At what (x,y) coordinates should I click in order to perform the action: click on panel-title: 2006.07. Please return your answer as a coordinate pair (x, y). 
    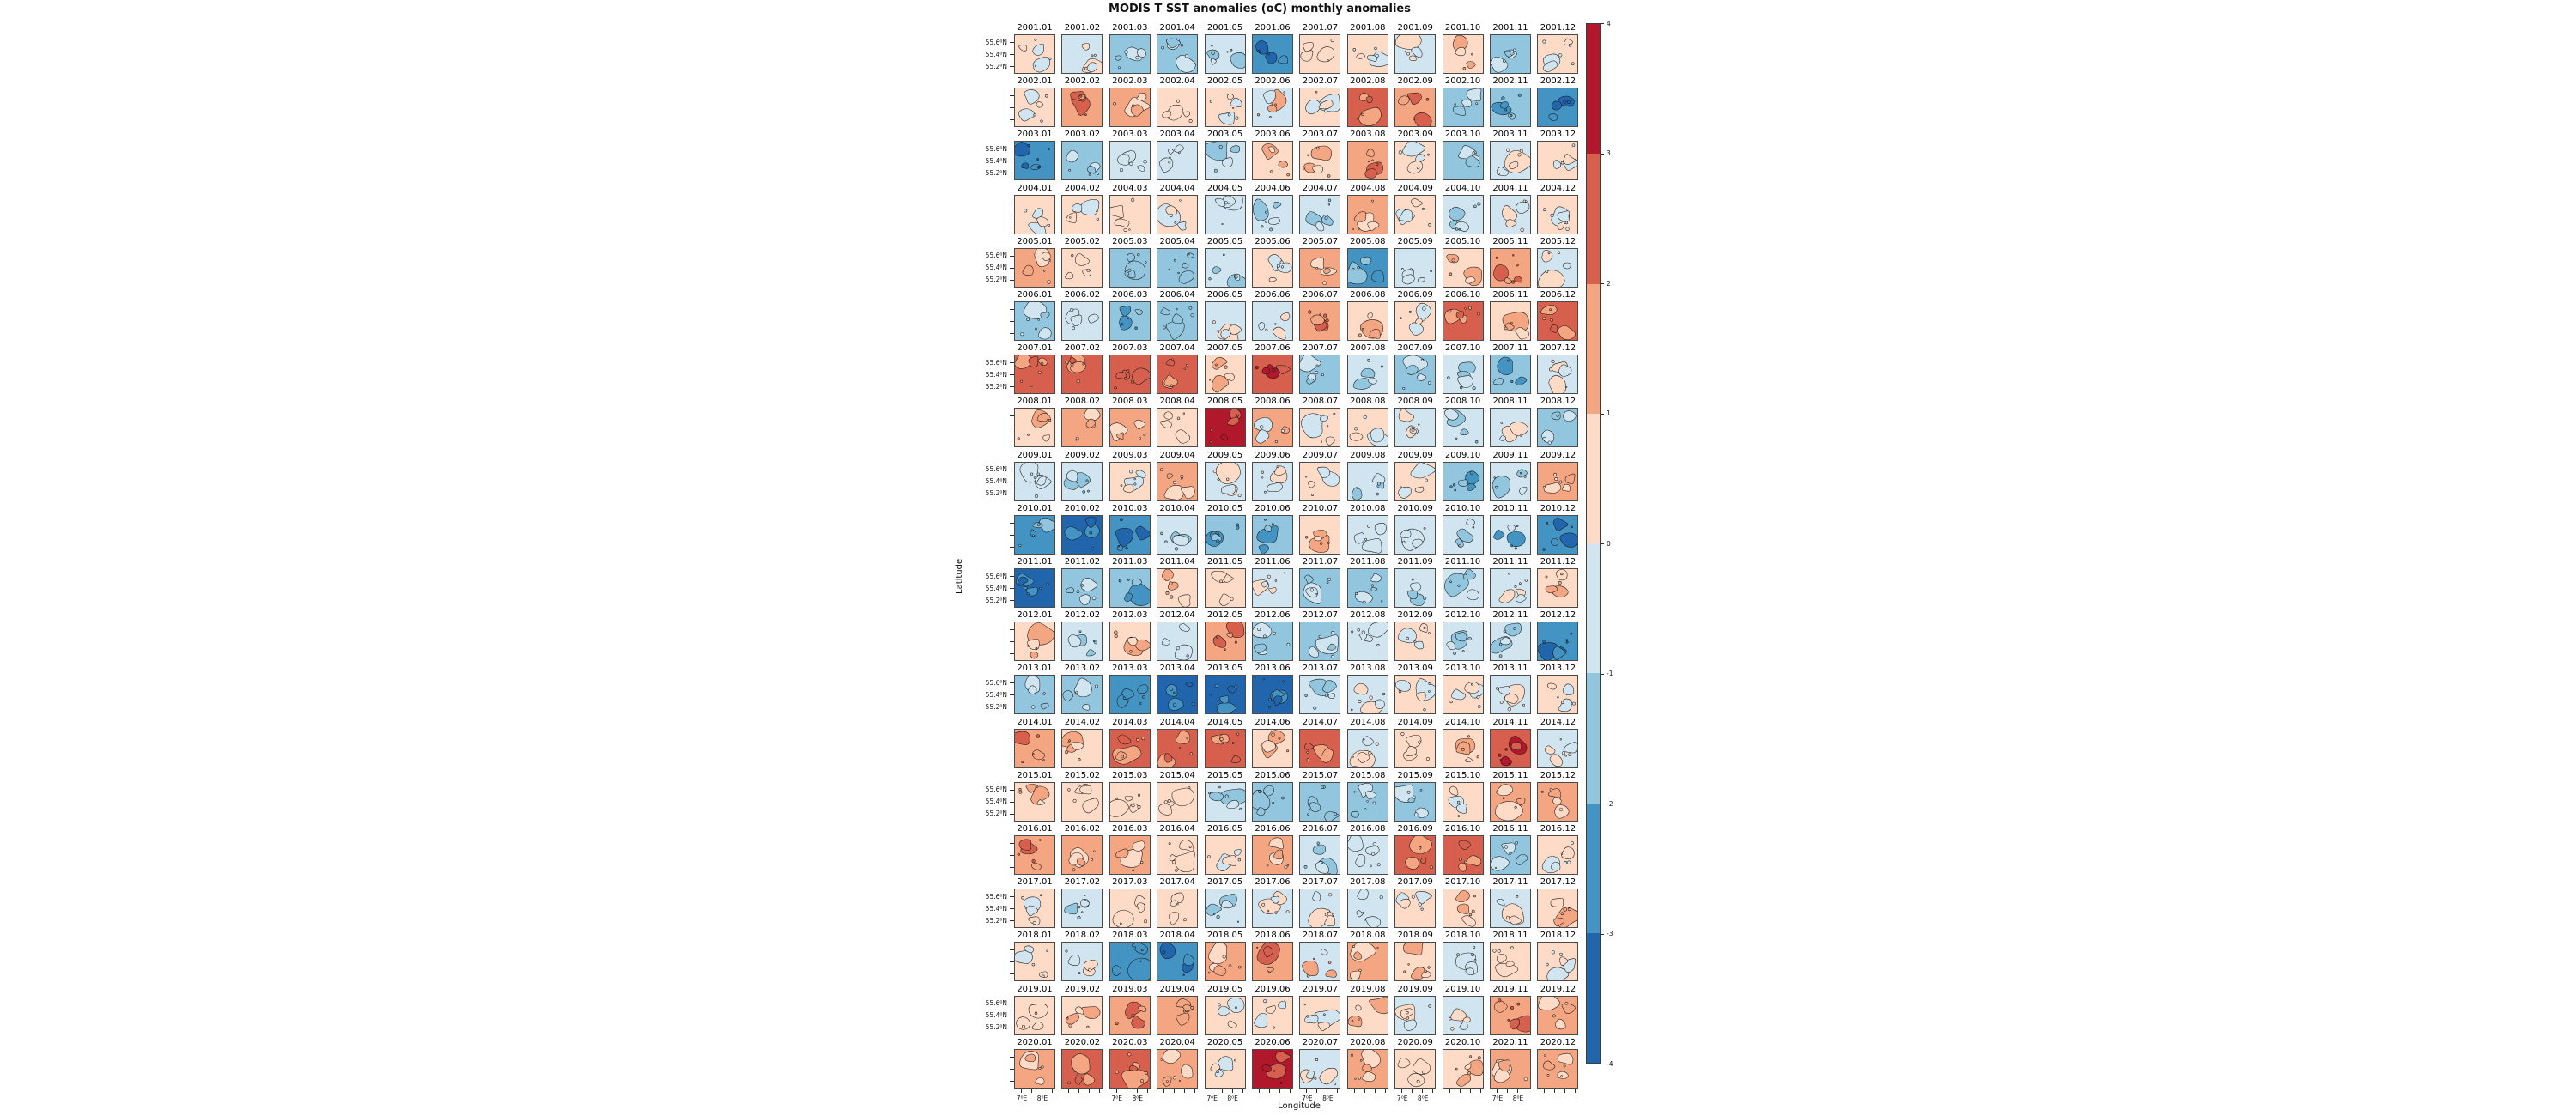
    Looking at the image, I should click on (1320, 295).